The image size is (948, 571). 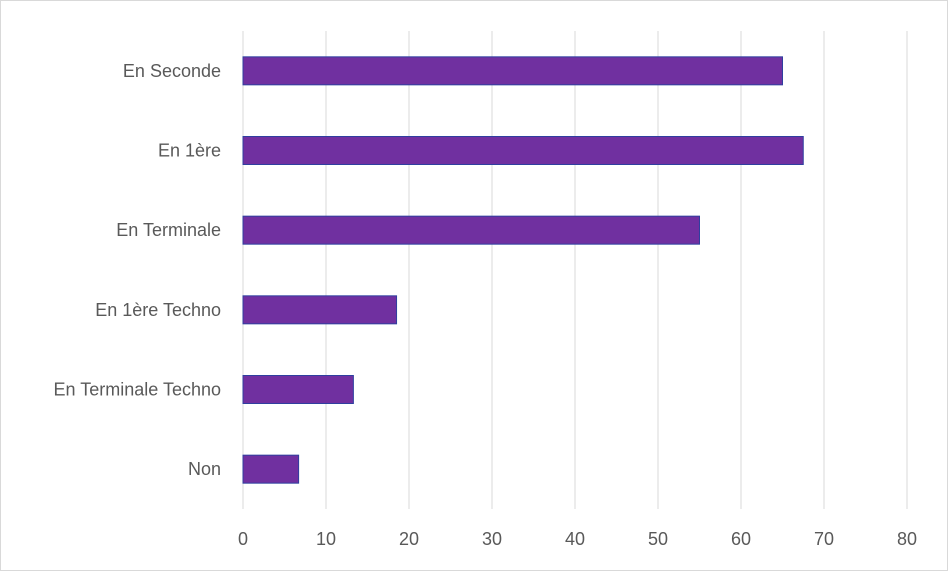 I want to click on category-label-1: En Seconde, so click(x=172, y=71).